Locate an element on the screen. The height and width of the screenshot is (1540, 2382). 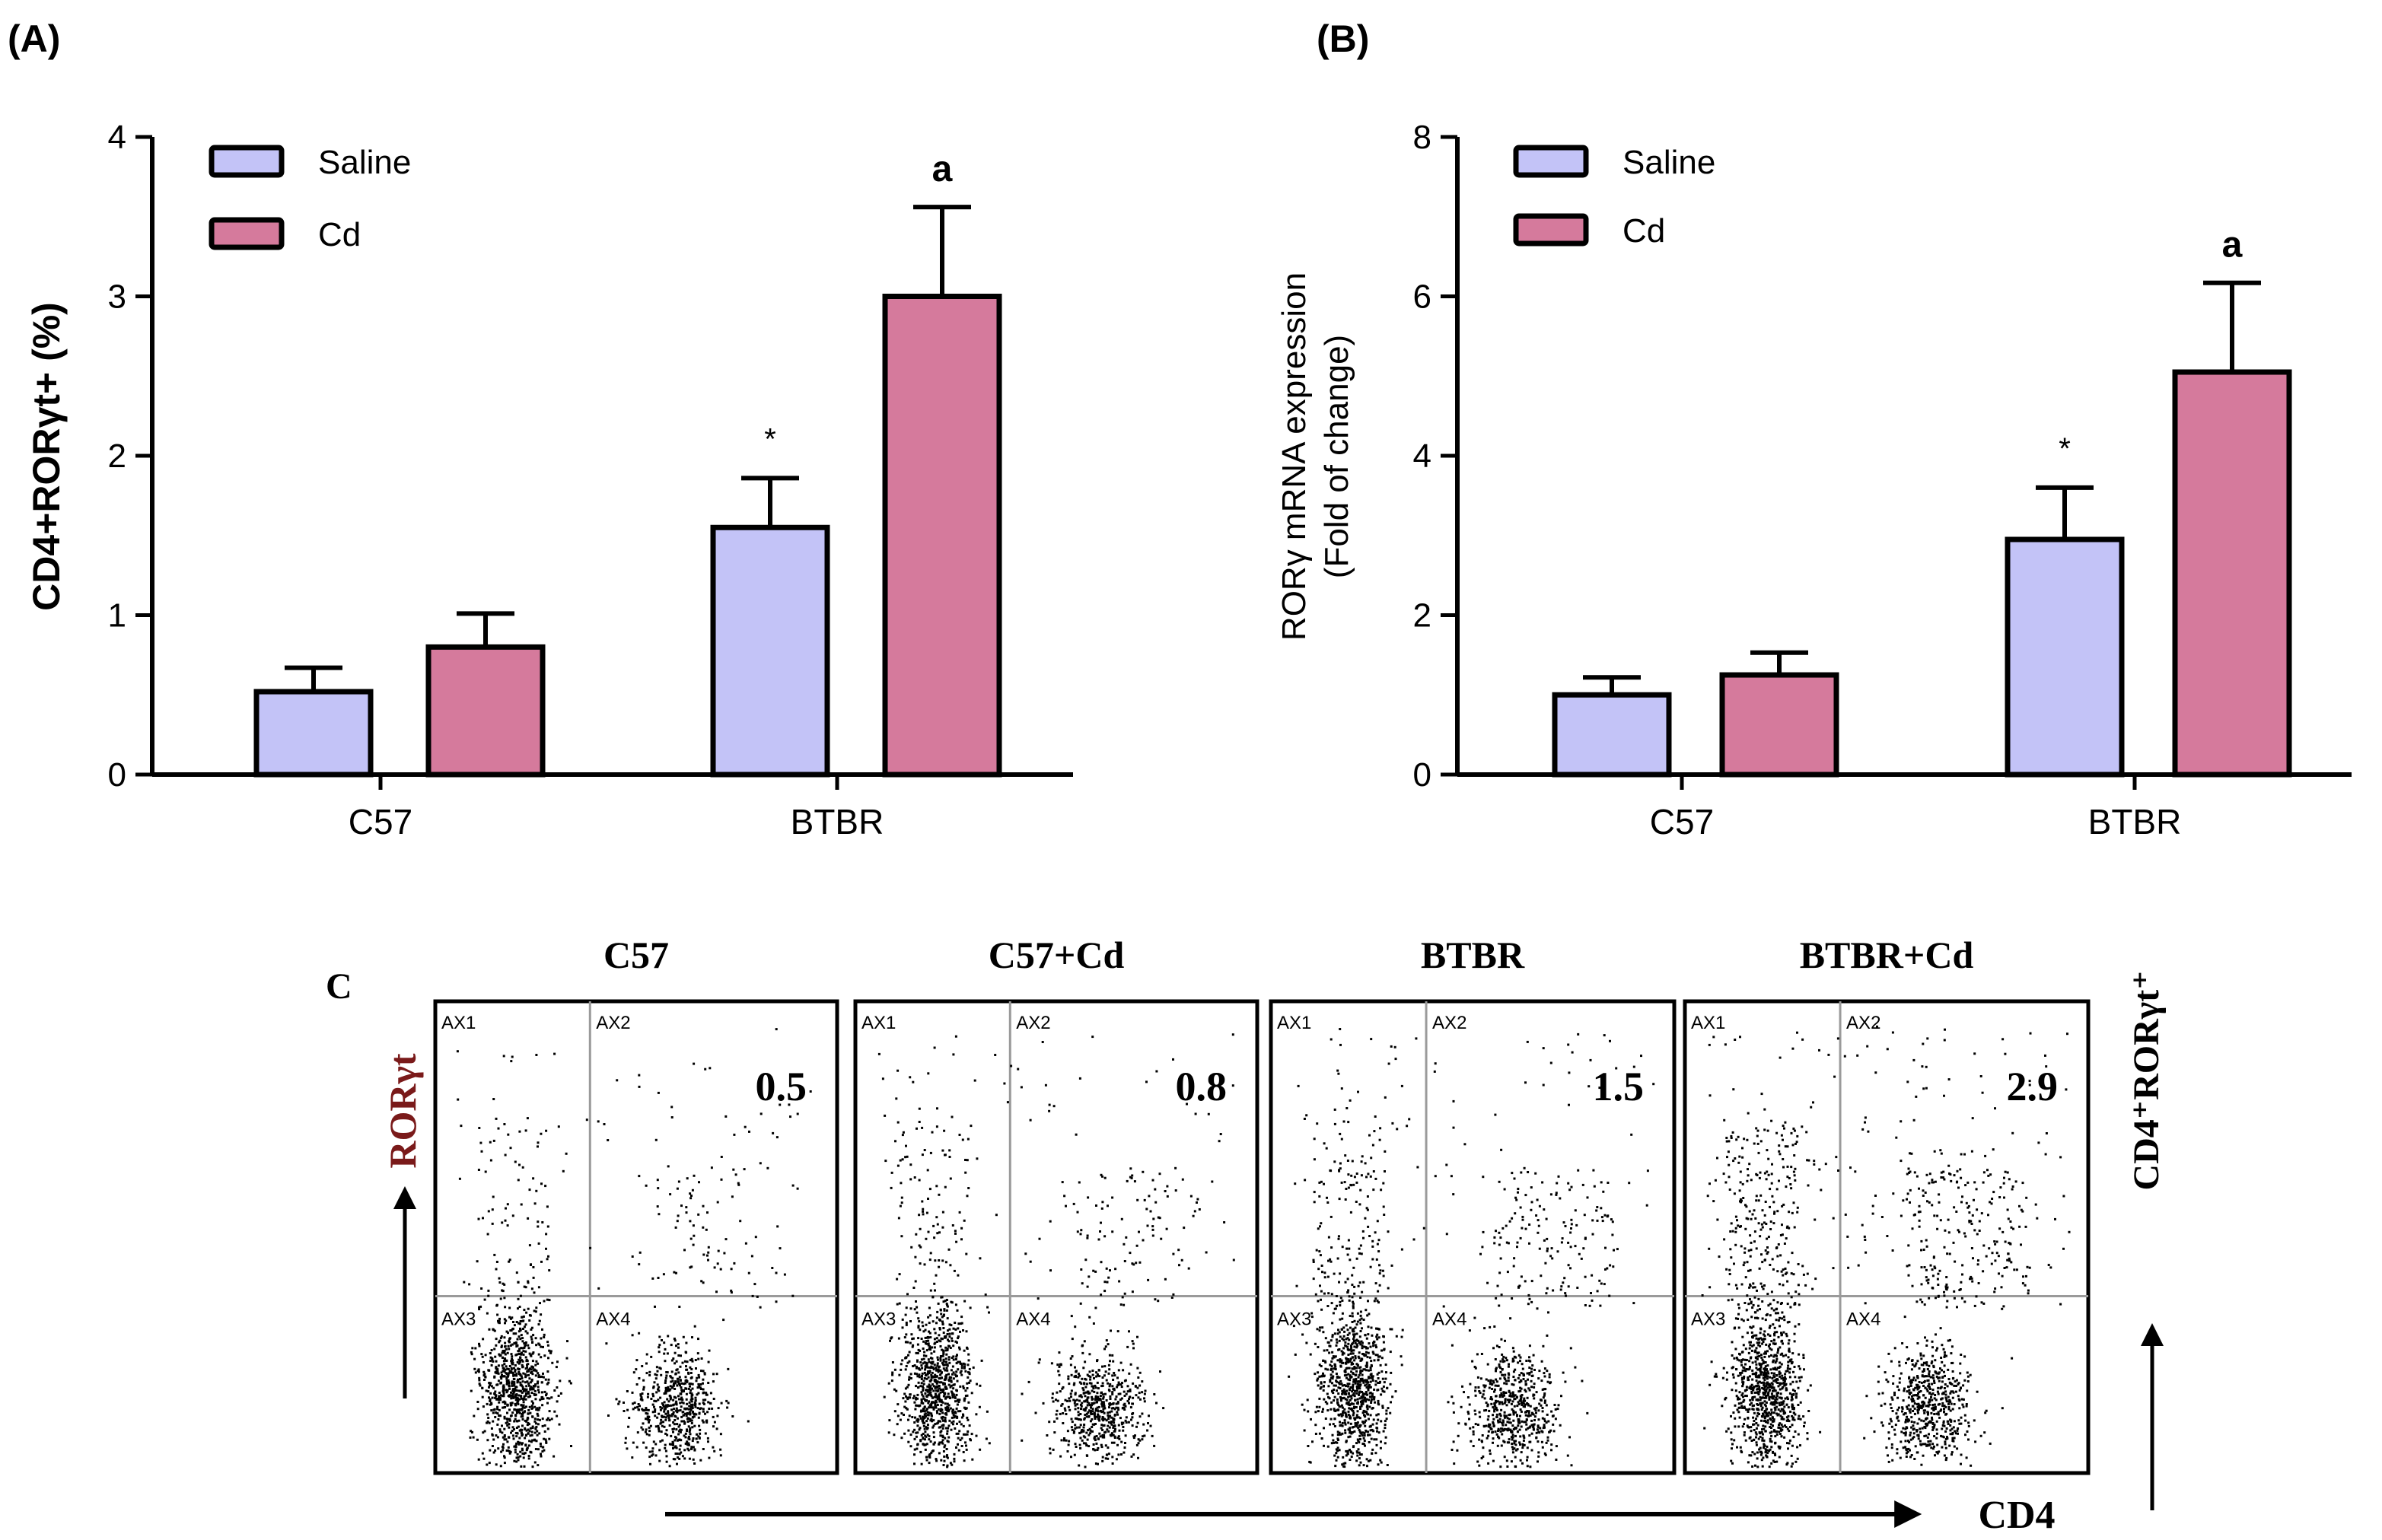
dot-plot-title: C57+Cd is located at coordinates (1057, 955).